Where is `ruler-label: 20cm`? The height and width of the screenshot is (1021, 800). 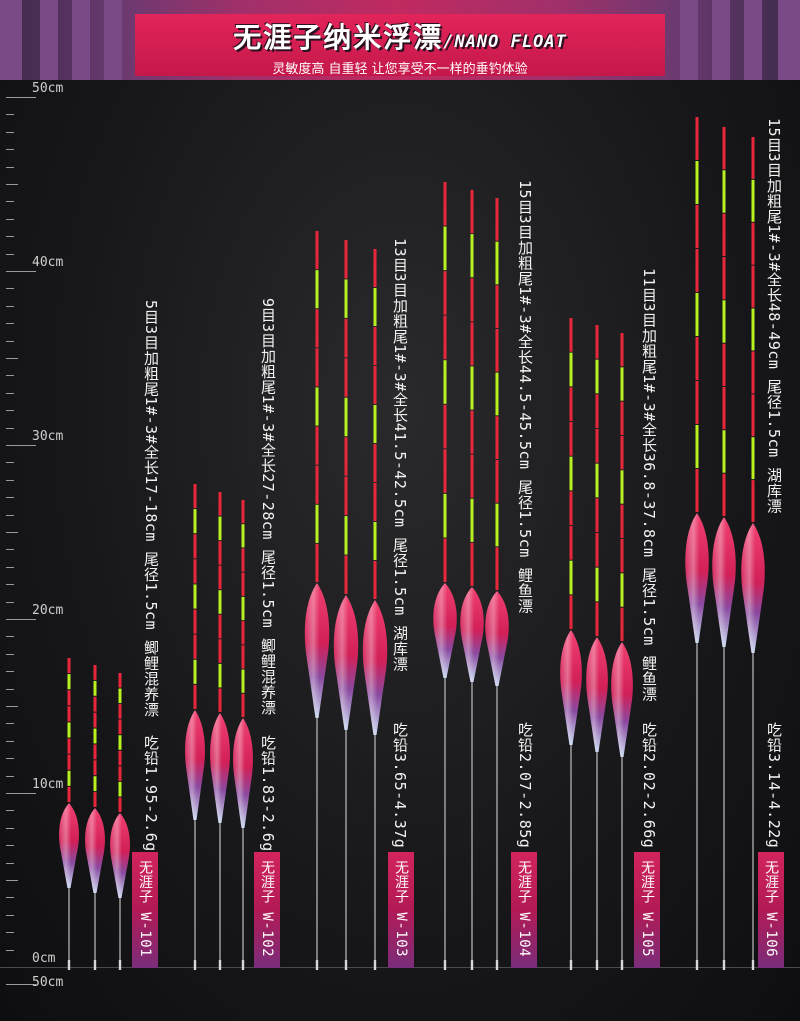 ruler-label: 20cm is located at coordinates (48, 610).